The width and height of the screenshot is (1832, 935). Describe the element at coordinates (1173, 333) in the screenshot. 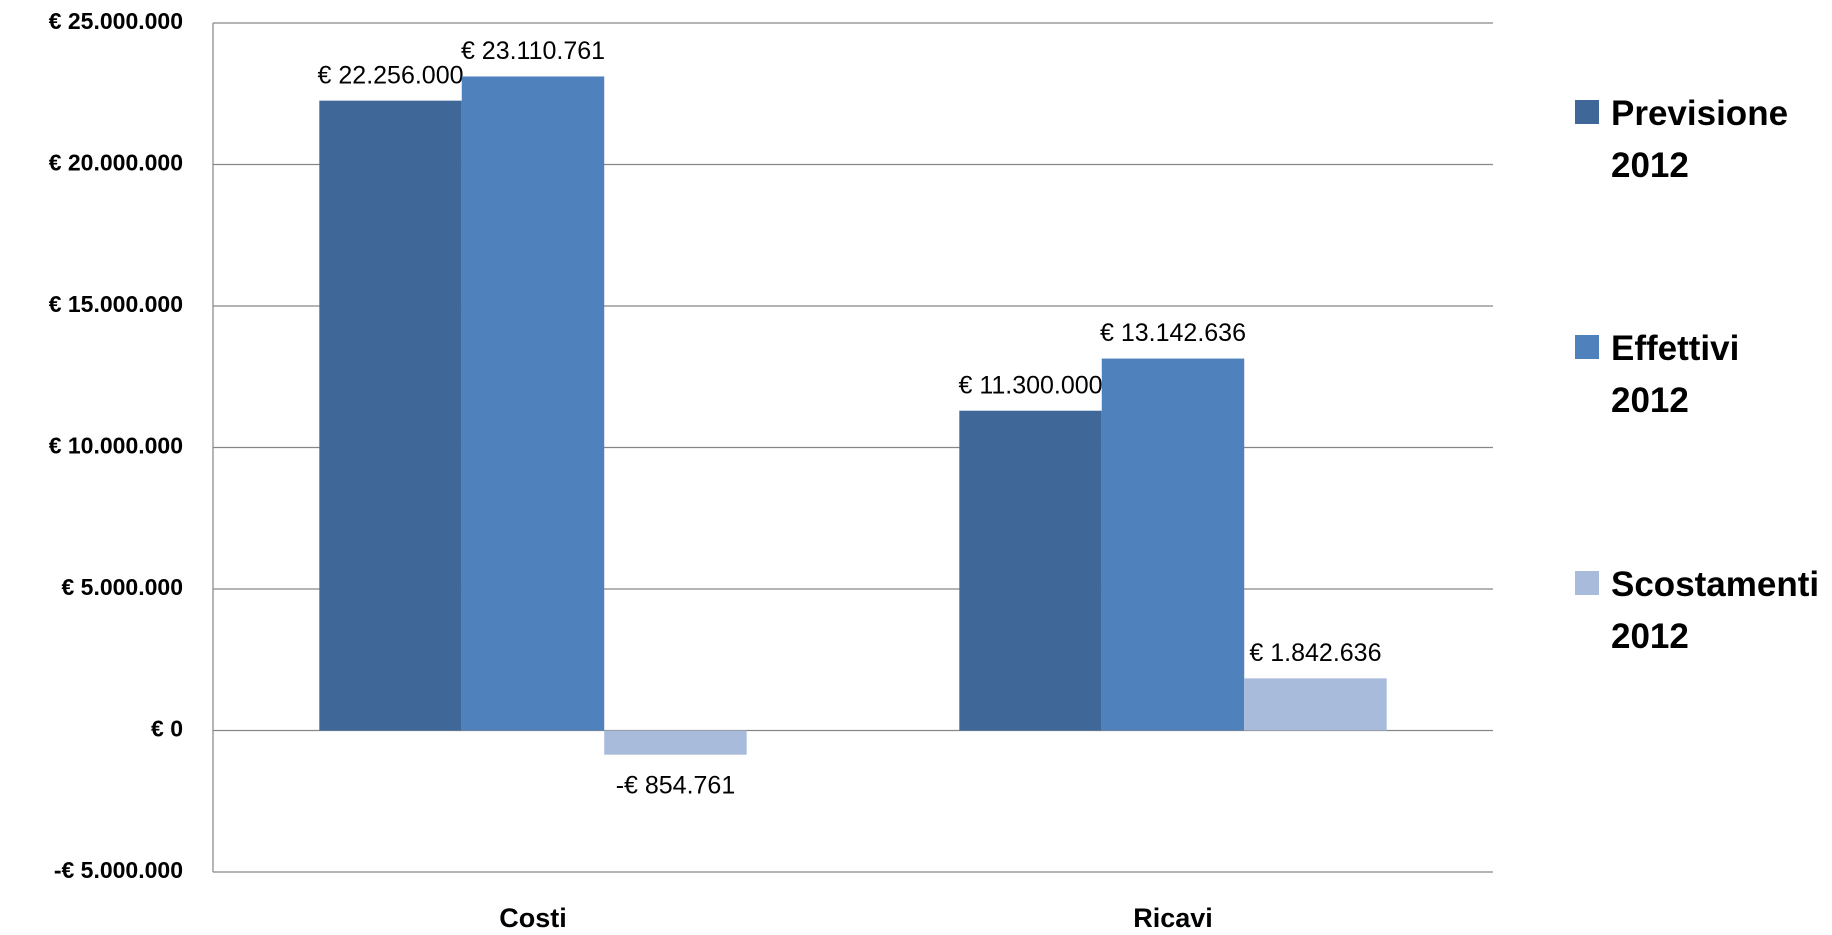

I see `value-label: € 13.142.636` at that location.